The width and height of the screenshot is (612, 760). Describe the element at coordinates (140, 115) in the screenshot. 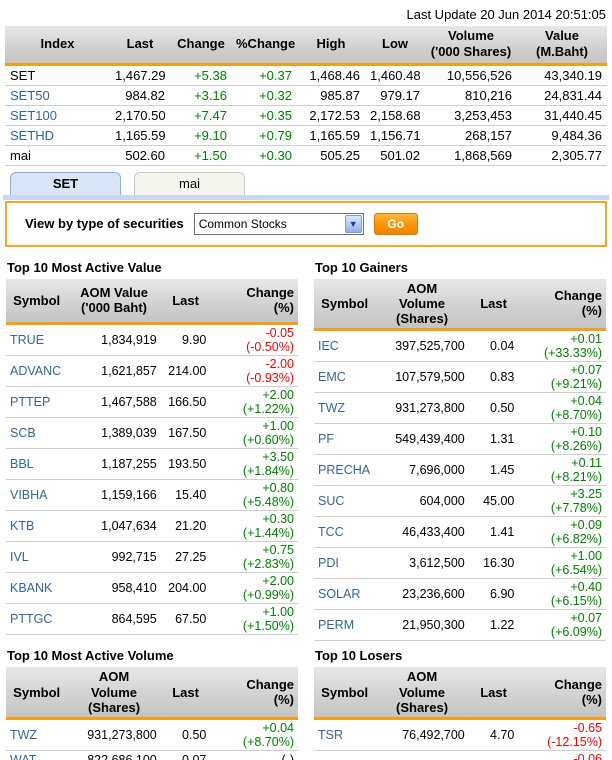

I see `index-cell-last: 2,170.50` at that location.